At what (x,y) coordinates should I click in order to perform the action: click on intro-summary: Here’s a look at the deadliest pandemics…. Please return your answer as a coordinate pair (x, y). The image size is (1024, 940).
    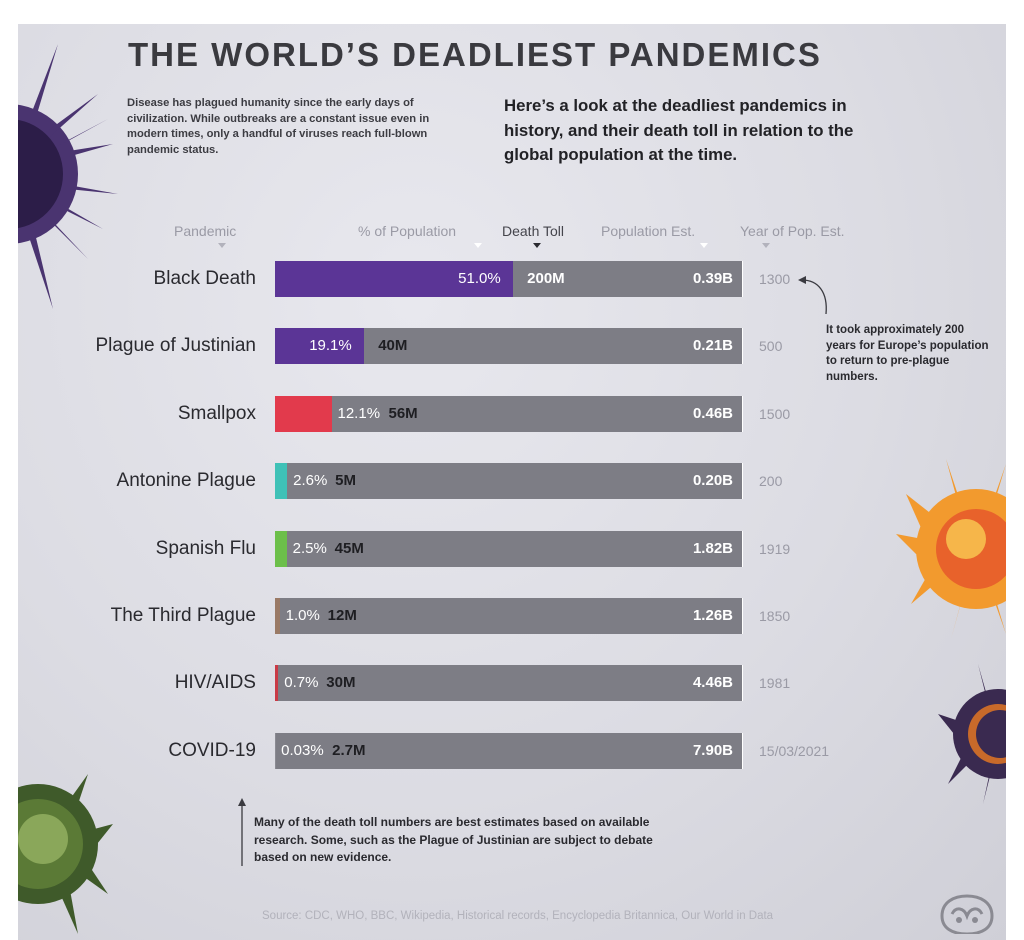
    Looking at the image, I should click on (679, 130).